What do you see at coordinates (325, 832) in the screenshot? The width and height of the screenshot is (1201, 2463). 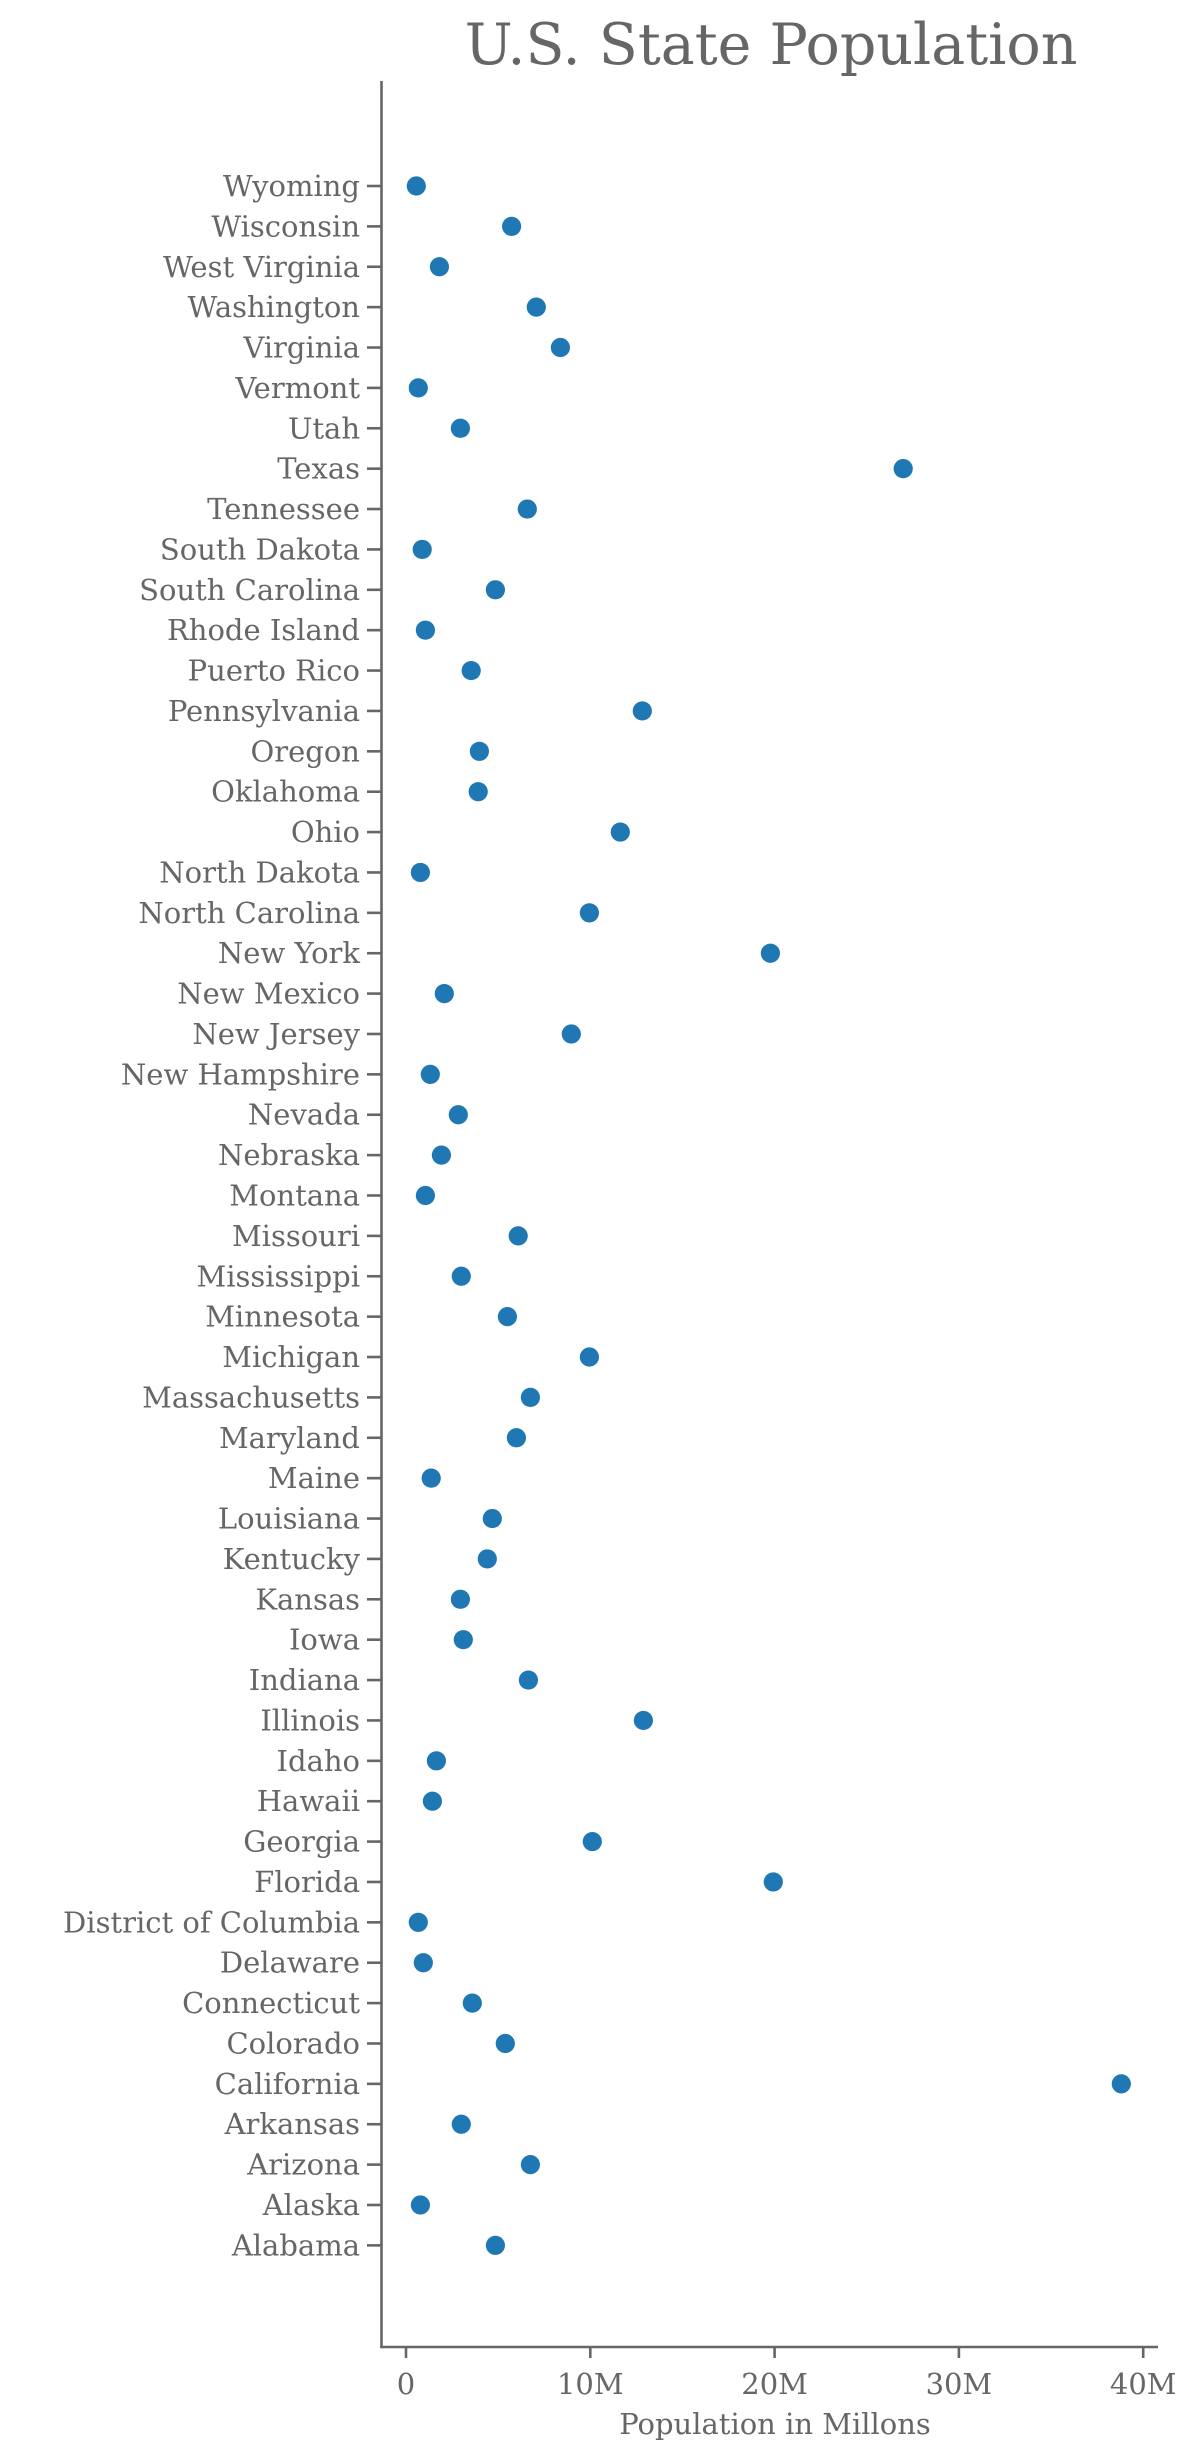 I see `y-tick-label: Ohio` at bounding box center [325, 832].